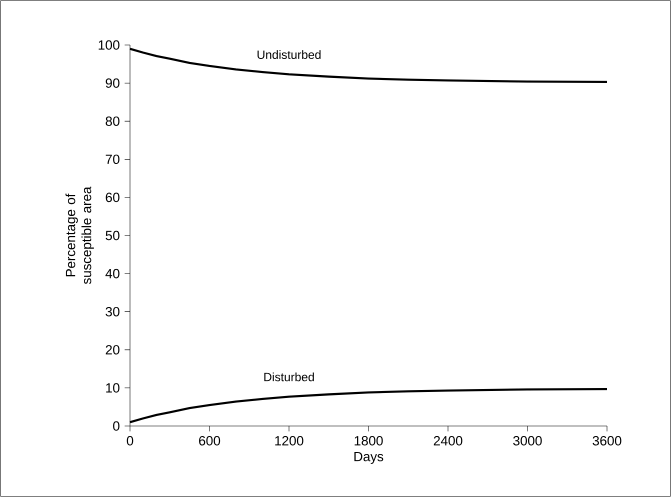  I want to click on x-tick-label: 1200, so click(289, 441).